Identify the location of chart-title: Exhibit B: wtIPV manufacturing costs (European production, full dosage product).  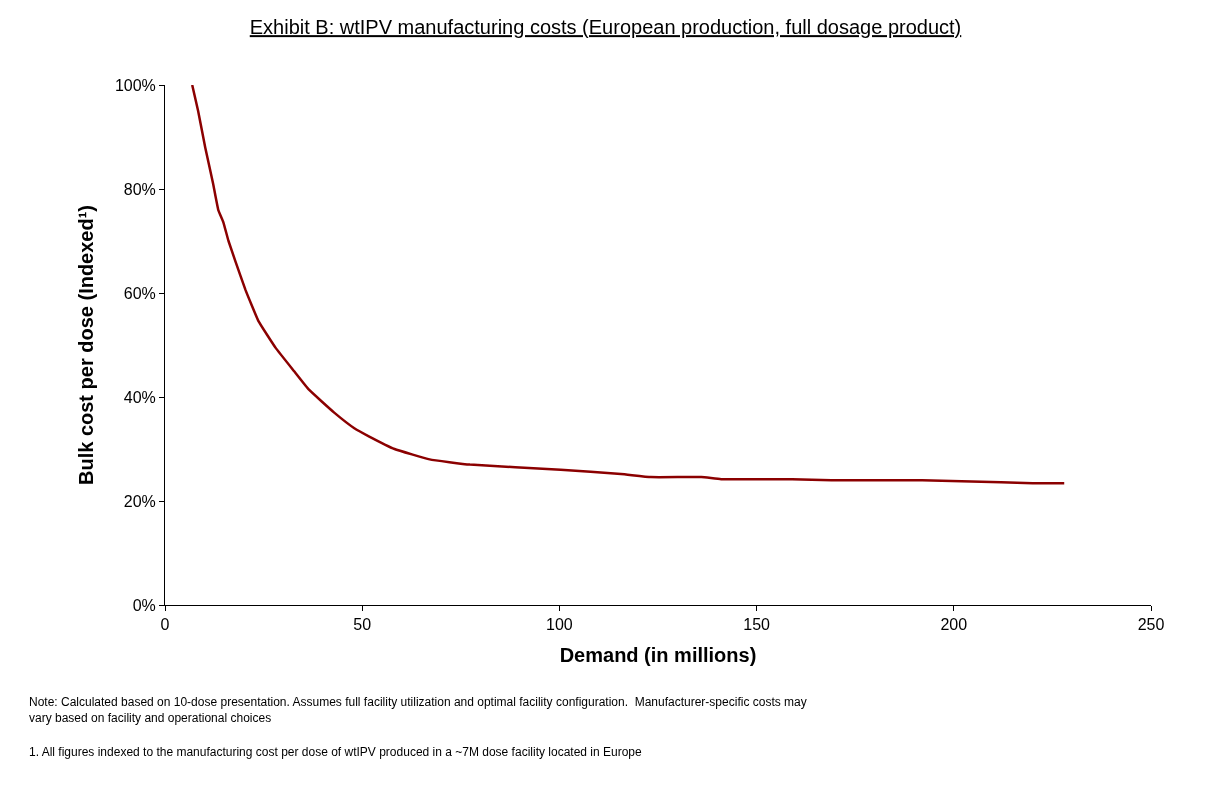
(605, 27).